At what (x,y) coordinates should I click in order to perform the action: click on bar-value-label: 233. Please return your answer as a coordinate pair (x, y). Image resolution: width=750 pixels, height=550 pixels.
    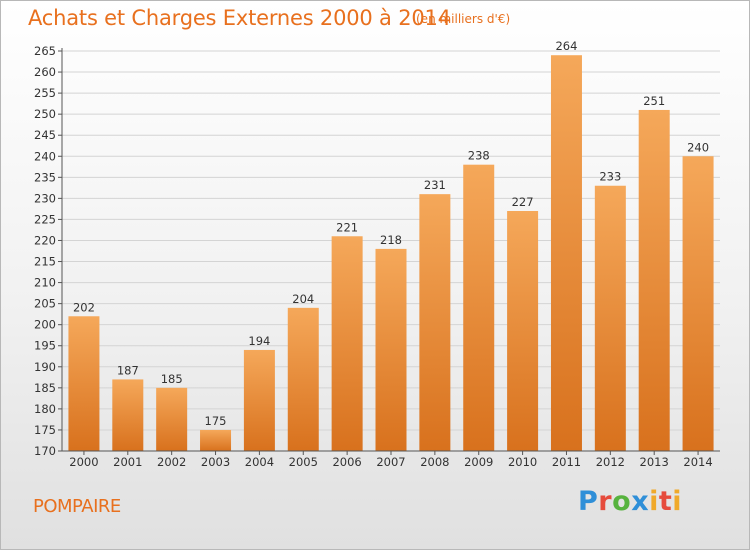
    Looking at the image, I should click on (610, 177).